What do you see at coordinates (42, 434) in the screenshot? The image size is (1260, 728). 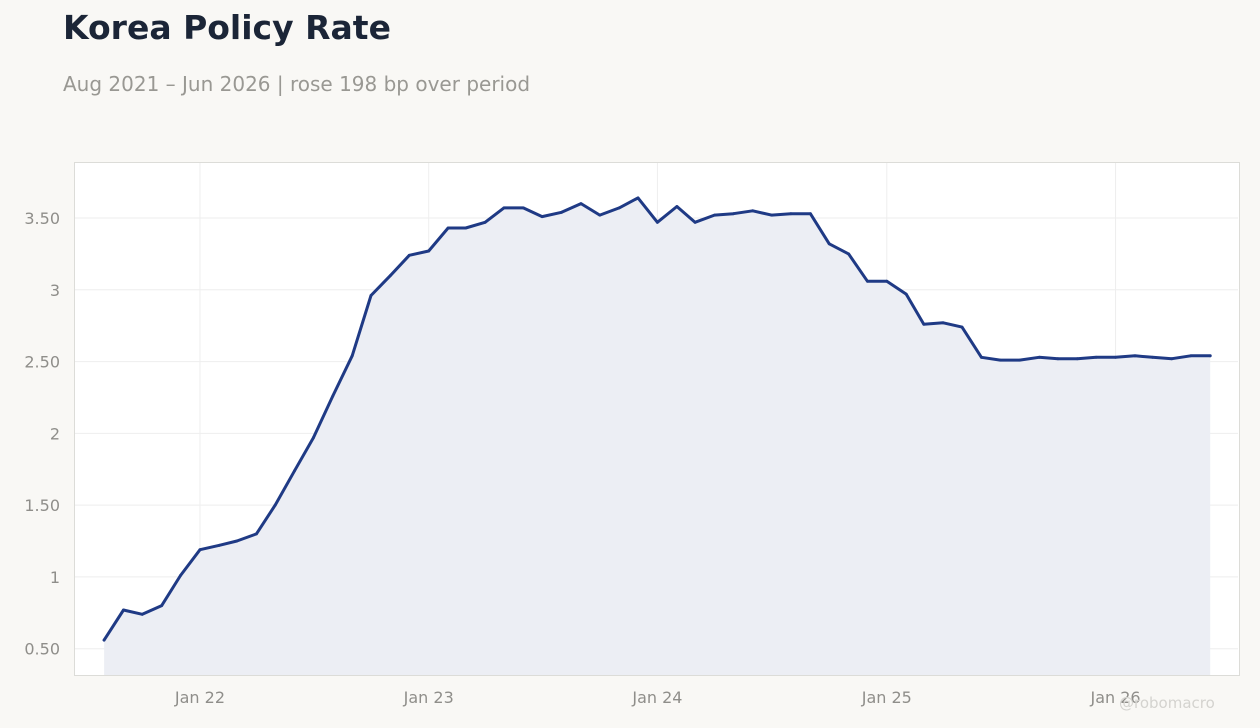 I see `y-axis-ticks: 0.50 1 1.50 2 2.50 3 3.50` at bounding box center [42, 434].